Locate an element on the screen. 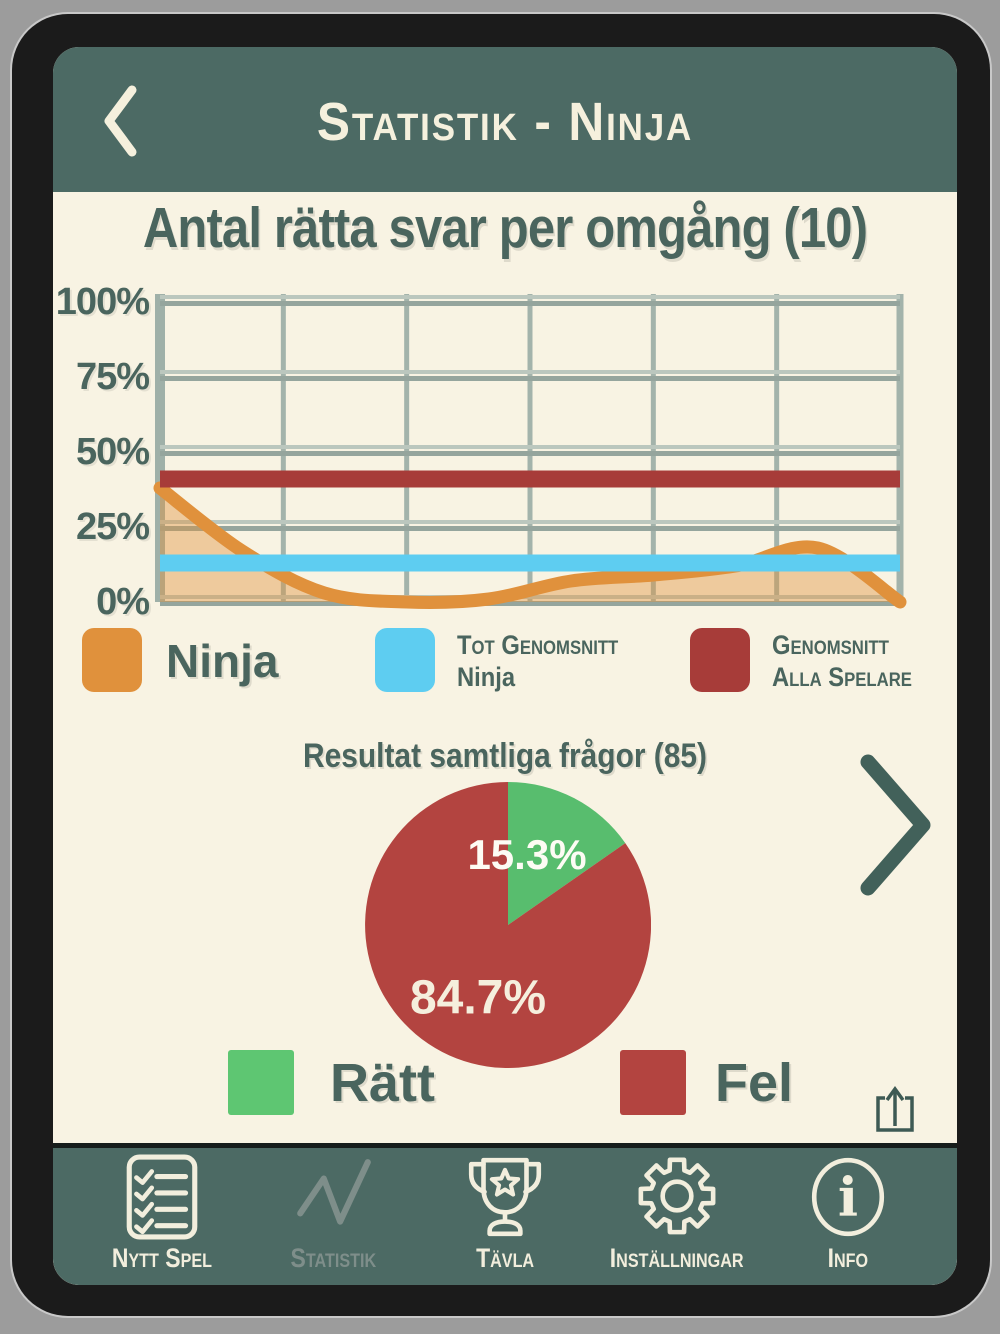  legend-swatch-ninja is located at coordinates (112, 660).